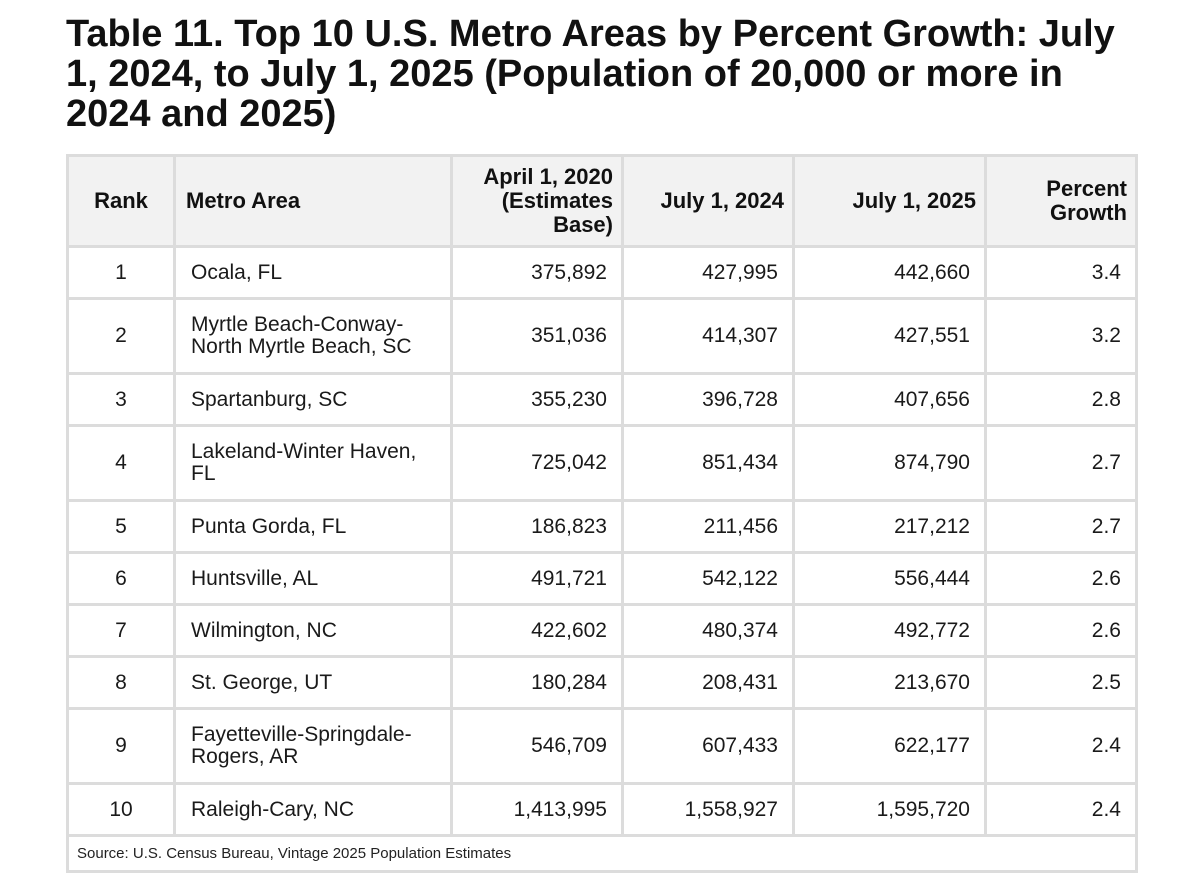  I want to click on july-2024-cell: 396,728, so click(708, 399).